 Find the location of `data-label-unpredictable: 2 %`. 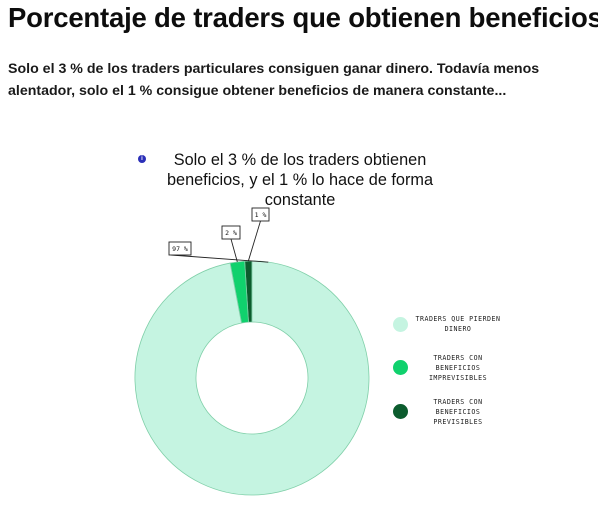

data-label-unpredictable: 2 % is located at coordinates (231, 233).